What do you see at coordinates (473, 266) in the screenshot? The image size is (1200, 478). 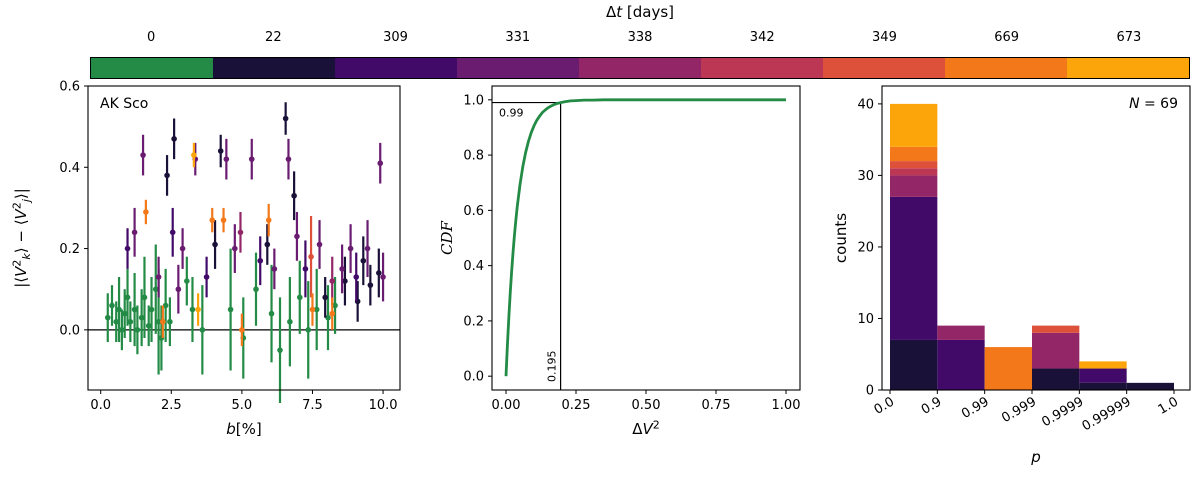 I see `y-tick-label: 0.4` at bounding box center [473, 266].